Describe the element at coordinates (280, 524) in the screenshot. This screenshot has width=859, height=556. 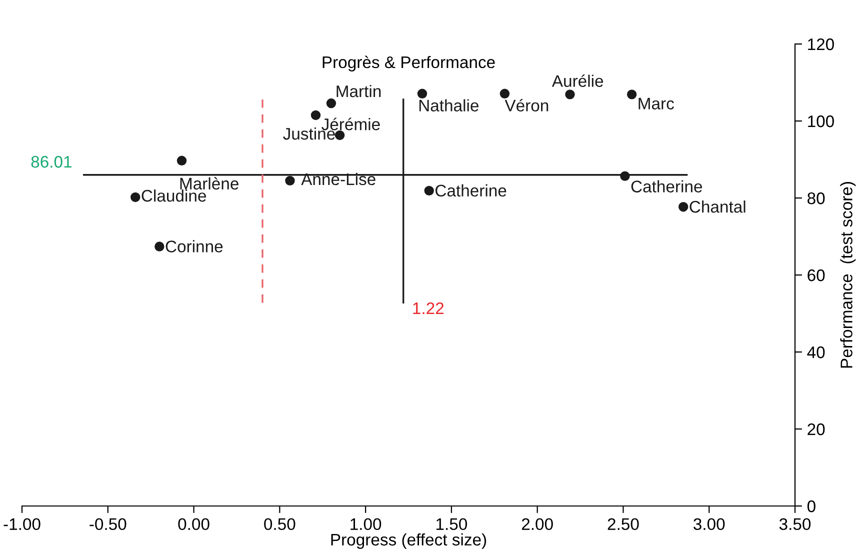
I see `x-tick-label: 0.50` at that location.